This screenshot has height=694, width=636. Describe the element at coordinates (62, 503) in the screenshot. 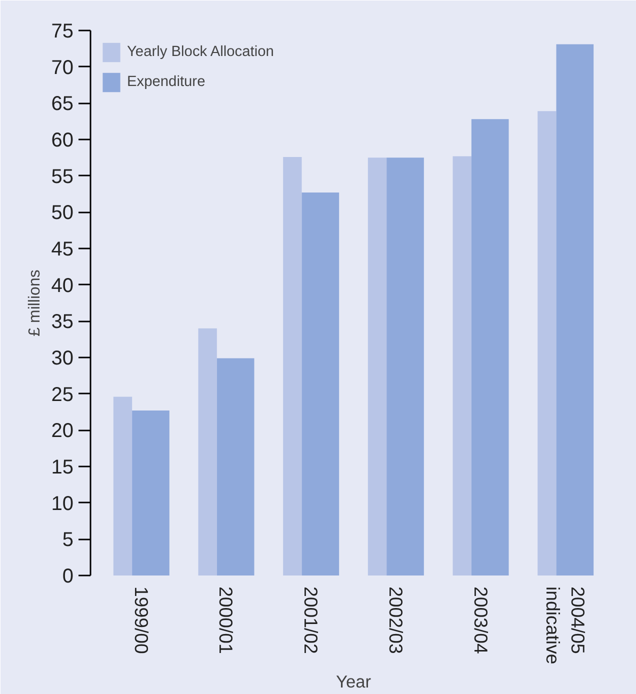

I see `y-tick-label: 10` at that location.